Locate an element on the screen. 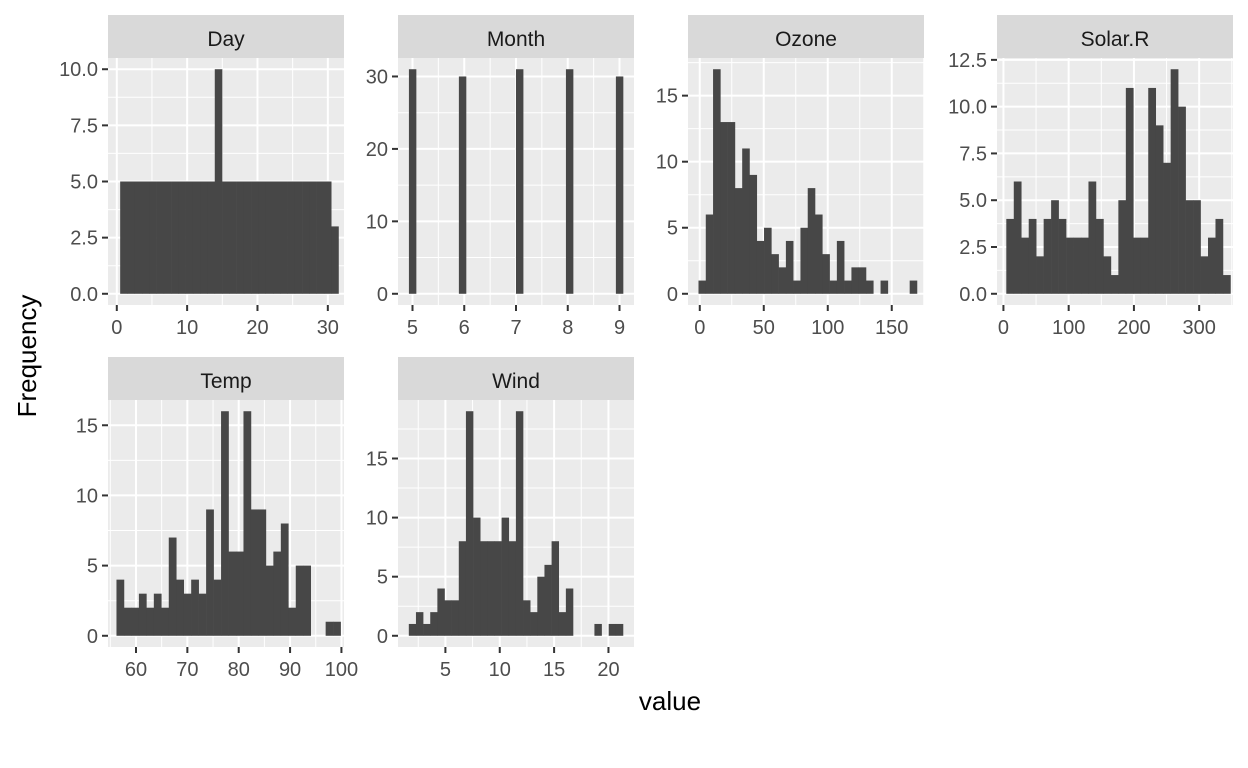  facet-strip-label: Temp is located at coordinates (225, 381).